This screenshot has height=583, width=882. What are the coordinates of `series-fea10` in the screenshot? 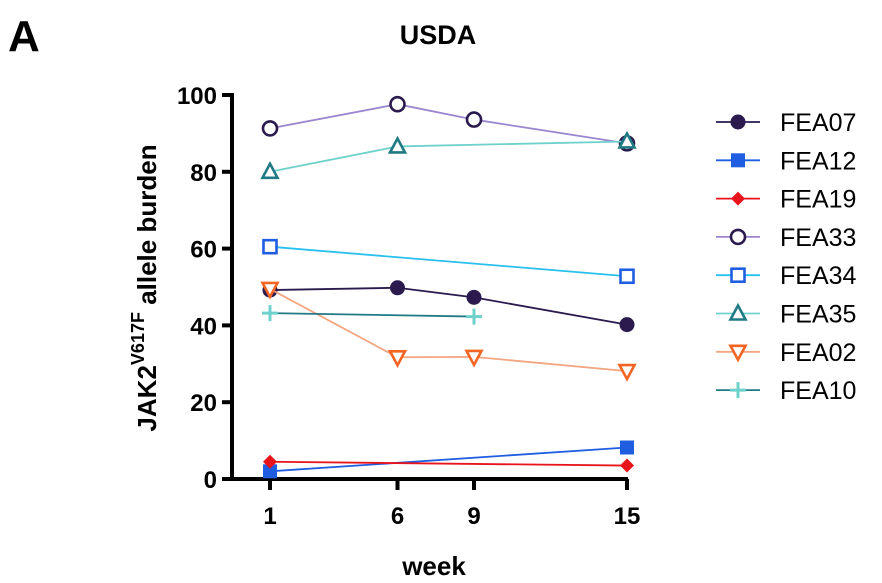 It's located at (372, 315).